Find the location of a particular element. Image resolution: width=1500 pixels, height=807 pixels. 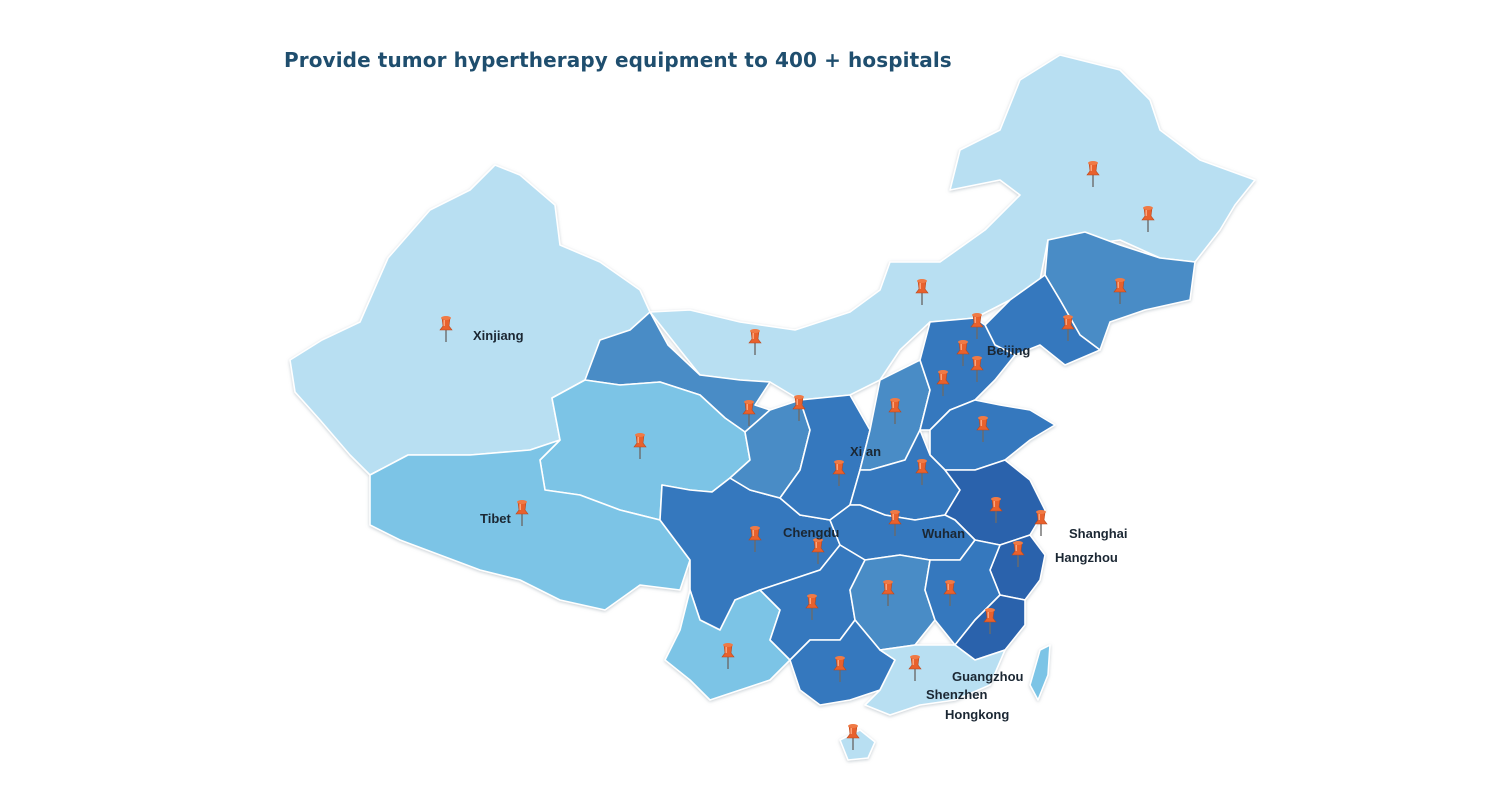

region-shandong is located at coordinates (992, 435).